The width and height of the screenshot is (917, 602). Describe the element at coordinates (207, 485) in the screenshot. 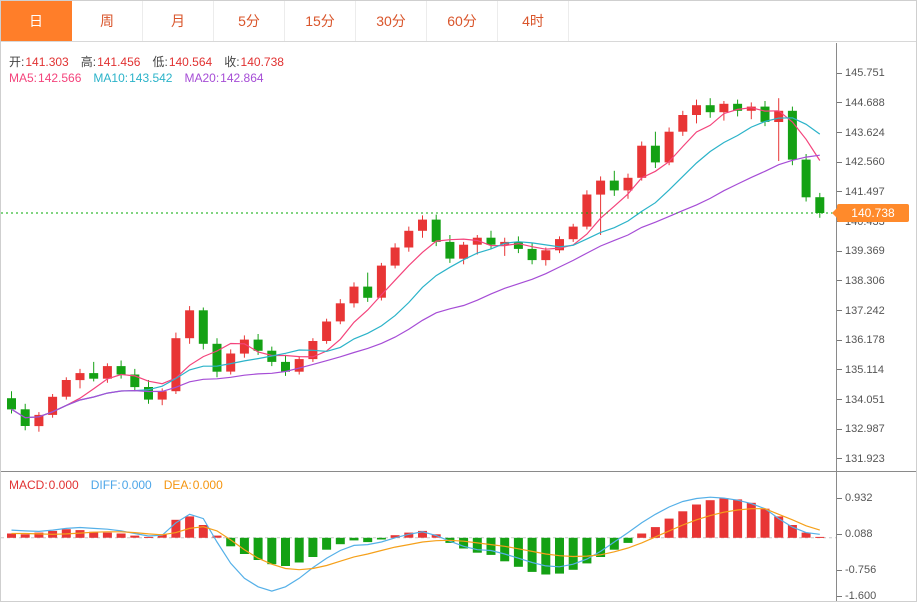

I see `dea-value: 0.000` at that location.